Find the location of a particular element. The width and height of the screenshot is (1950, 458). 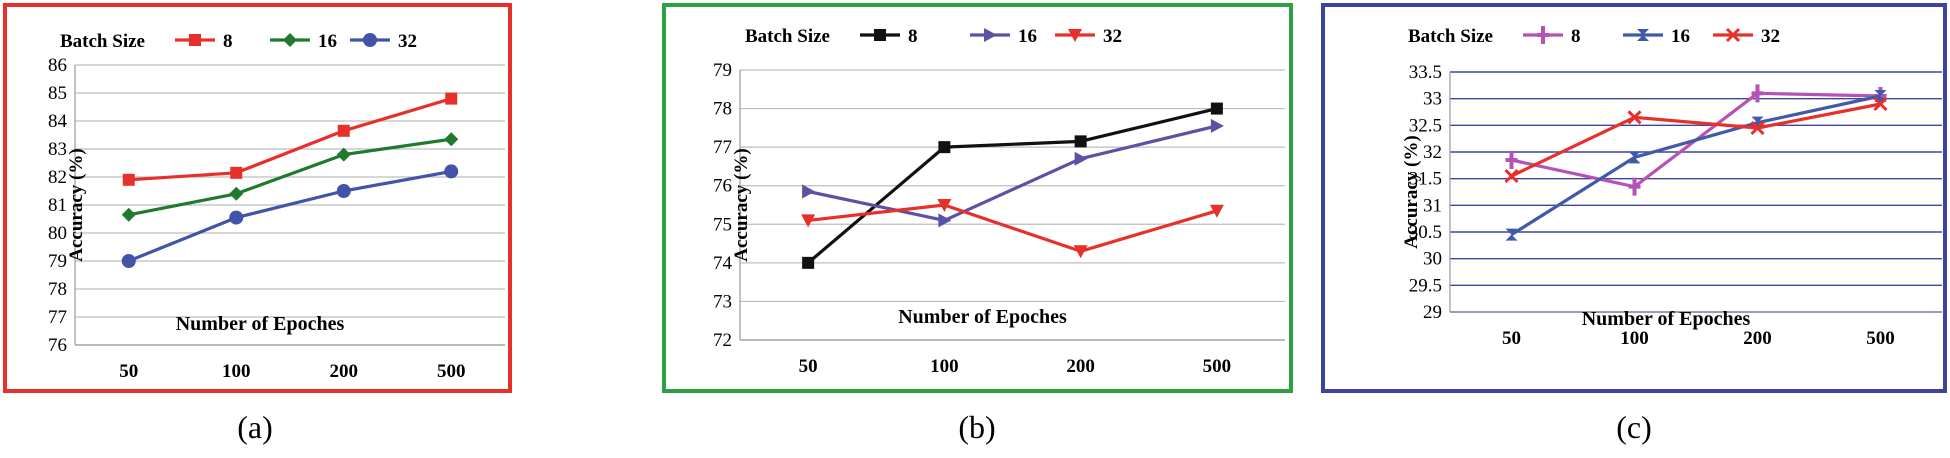

y-tick-label: 33.5 is located at coordinates (1425, 72).